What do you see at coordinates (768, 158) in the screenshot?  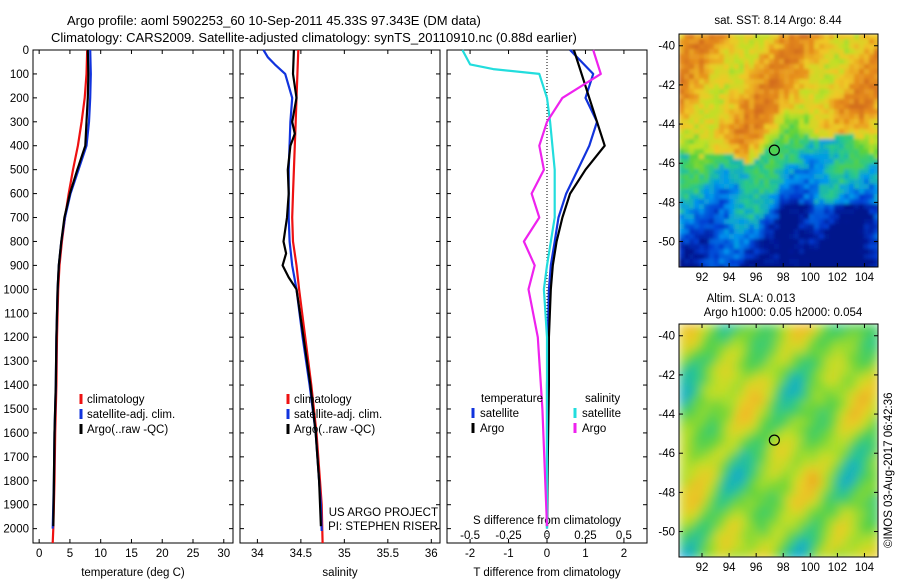 I see `sst-map-axes: 92 94 96 98 100 102 104-40-42-44-46-48-50` at bounding box center [768, 158].